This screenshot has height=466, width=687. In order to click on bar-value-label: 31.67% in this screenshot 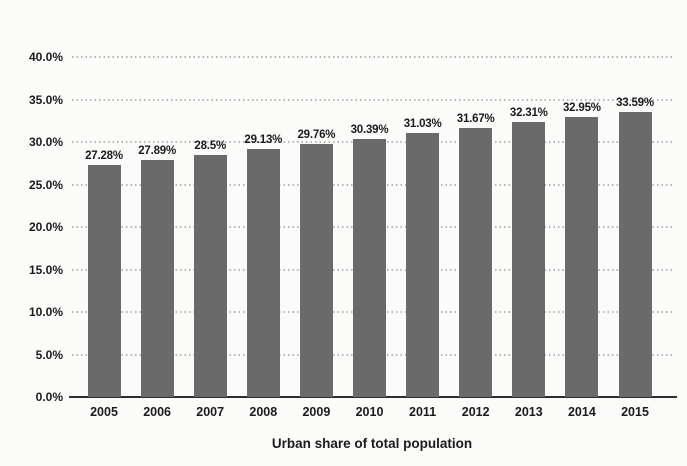, I will do `click(475, 118)`.